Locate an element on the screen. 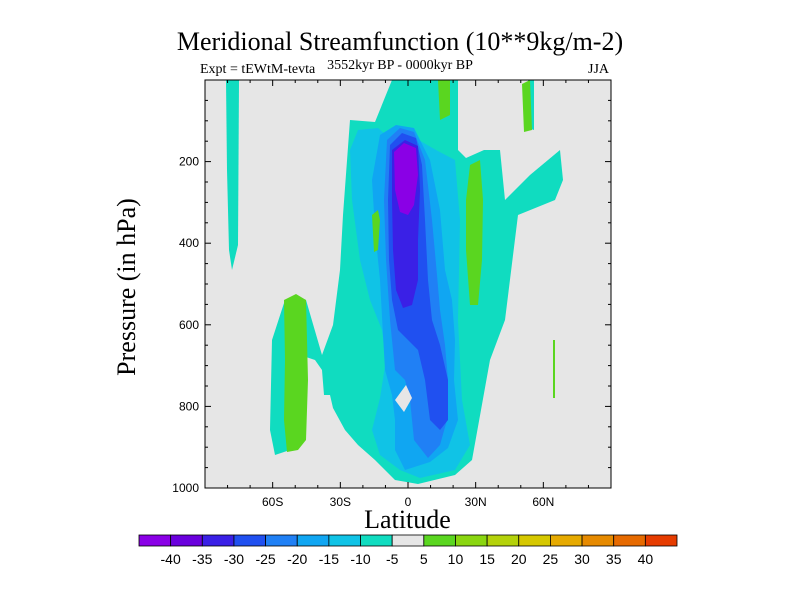 This screenshot has width=800, height=600. x-axis-label: Latitude is located at coordinates (407, 519).